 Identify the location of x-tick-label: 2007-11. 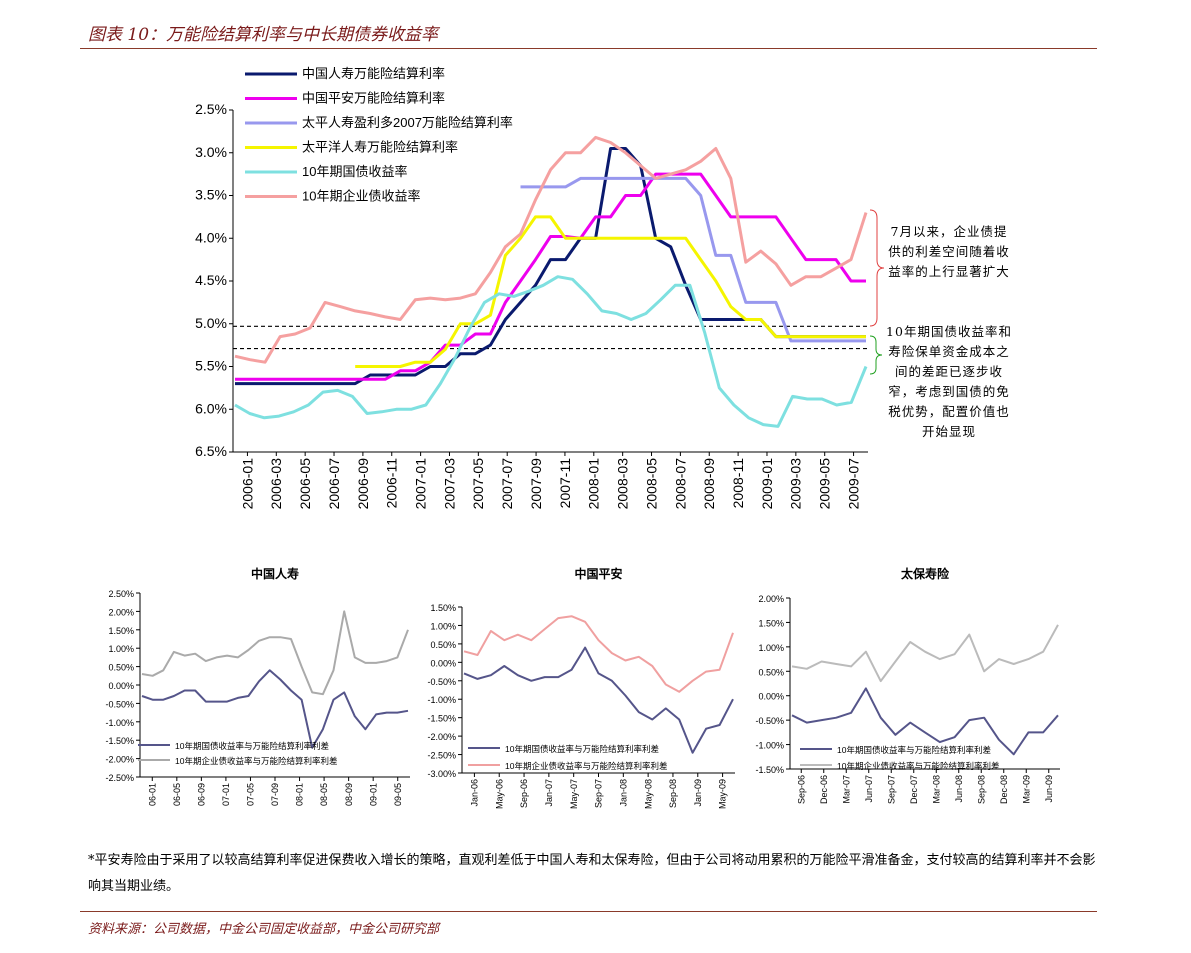
(565, 483).